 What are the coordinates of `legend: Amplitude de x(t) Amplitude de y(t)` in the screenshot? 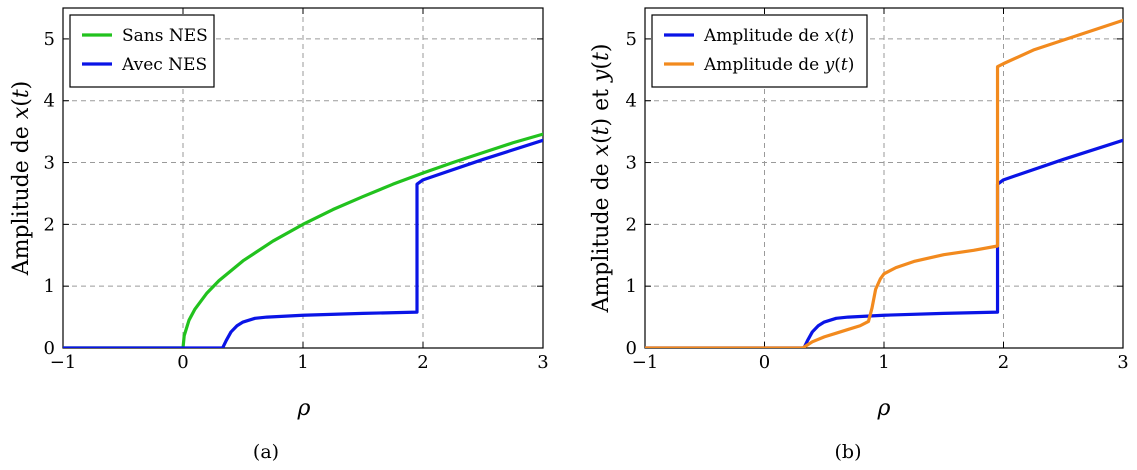 It's located at (759, 51).